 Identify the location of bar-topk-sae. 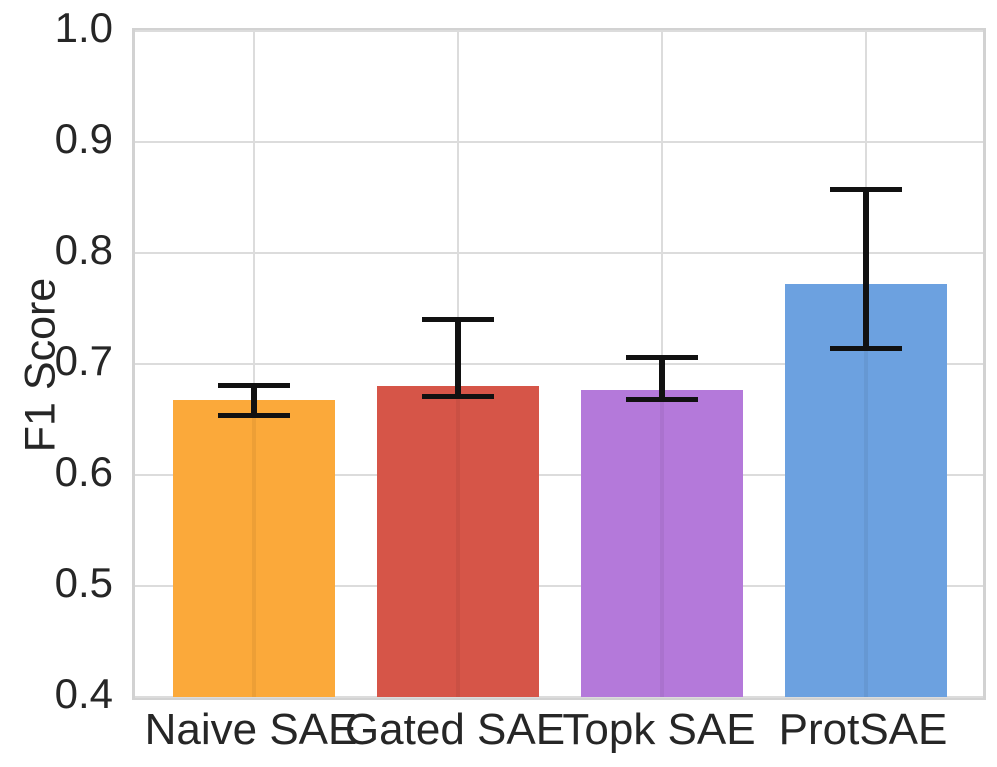
(662, 543).